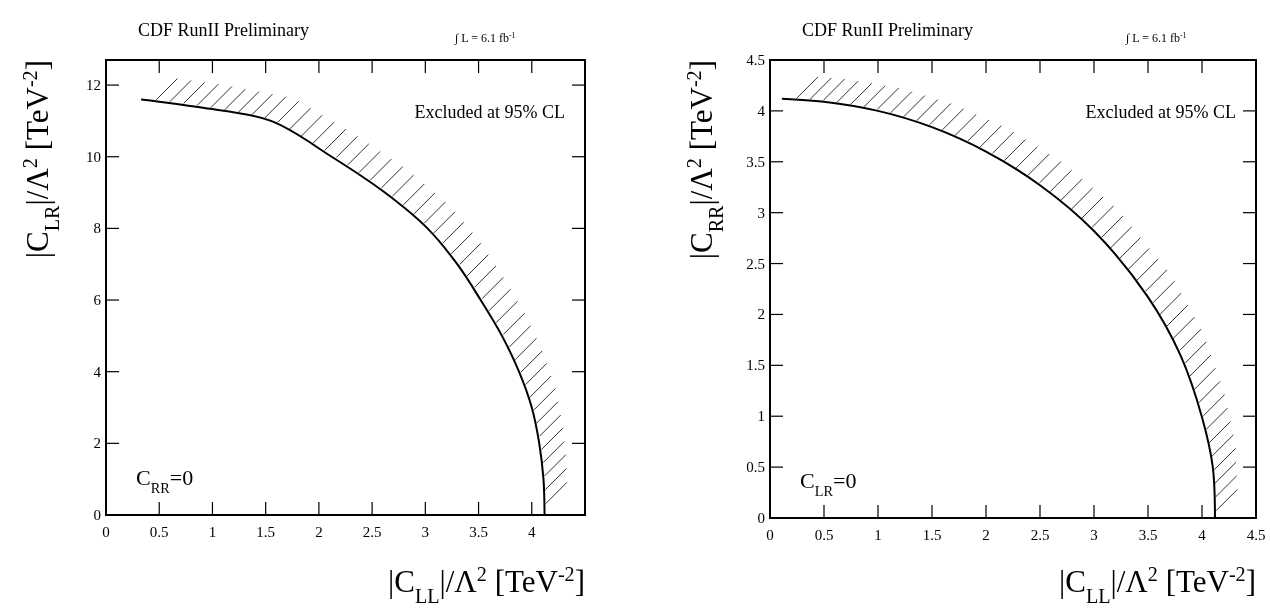 Image resolution: width=1270 pixels, height=610 pixels. What do you see at coordinates (828, 483) in the screenshot?
I see `annotation: C$_{LR}$=0` at bounding box center [828, 483].